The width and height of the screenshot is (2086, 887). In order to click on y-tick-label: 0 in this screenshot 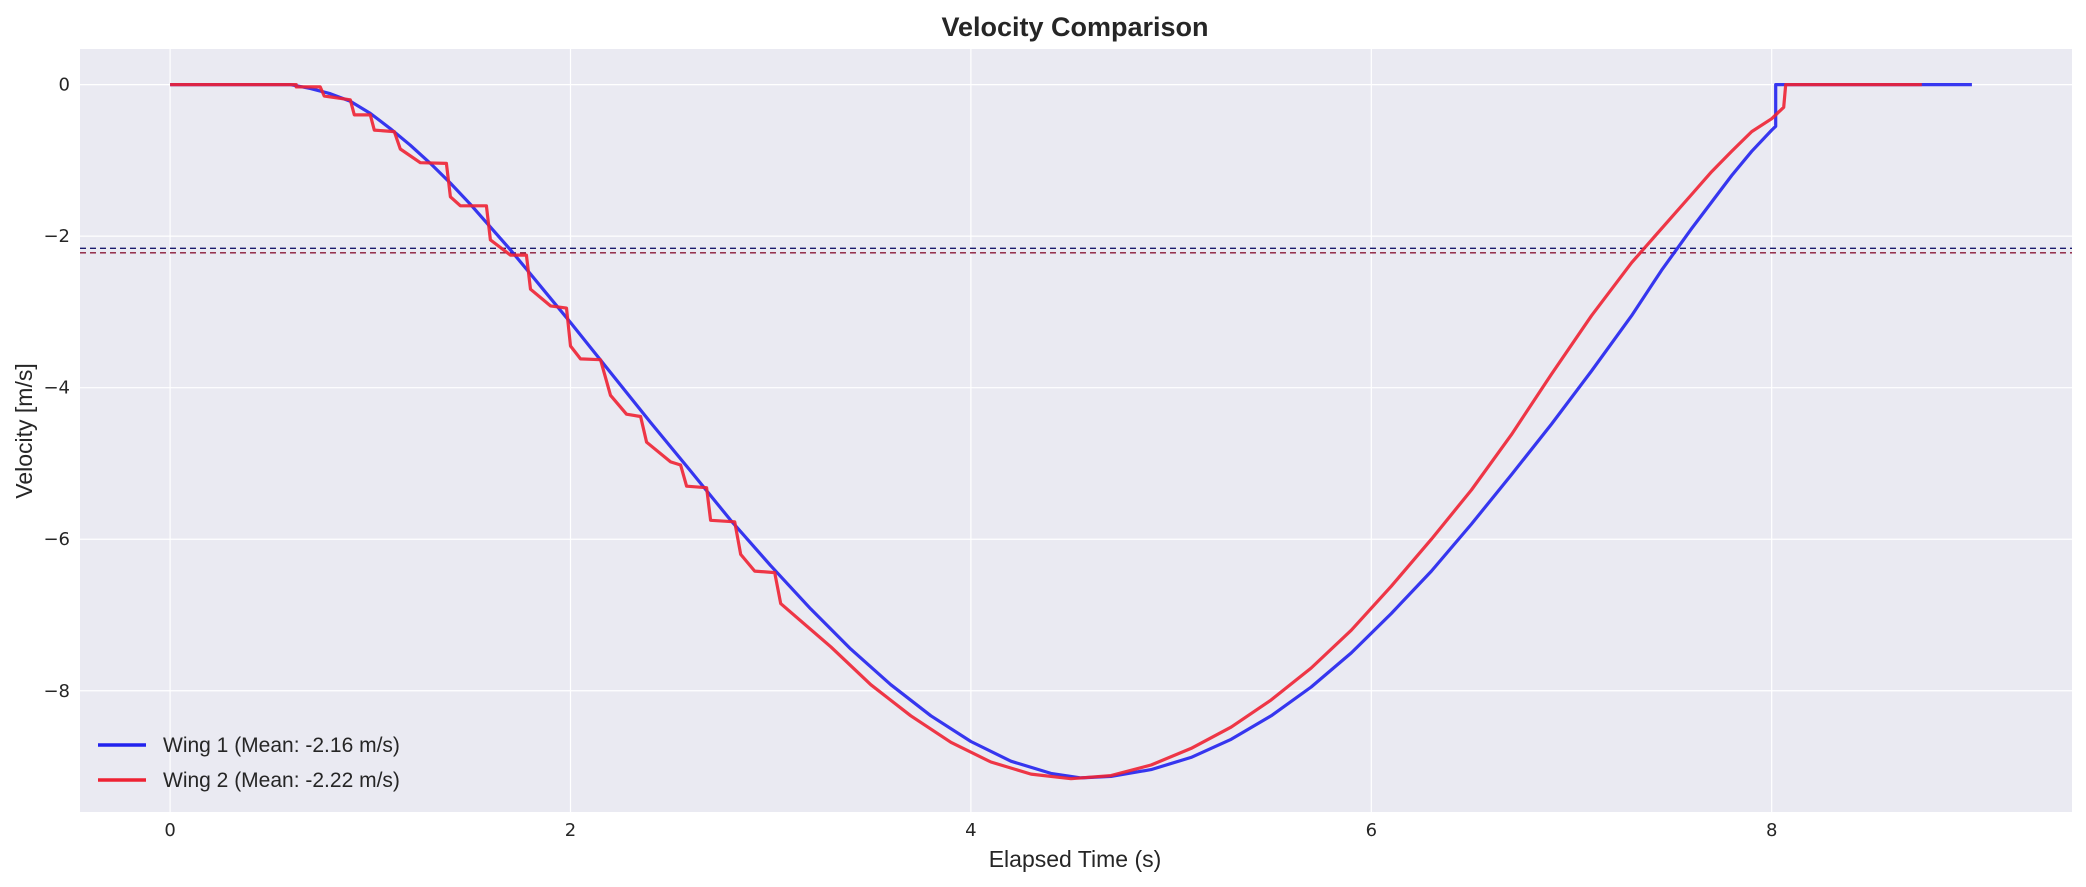, I will do `click(64, 85)`.